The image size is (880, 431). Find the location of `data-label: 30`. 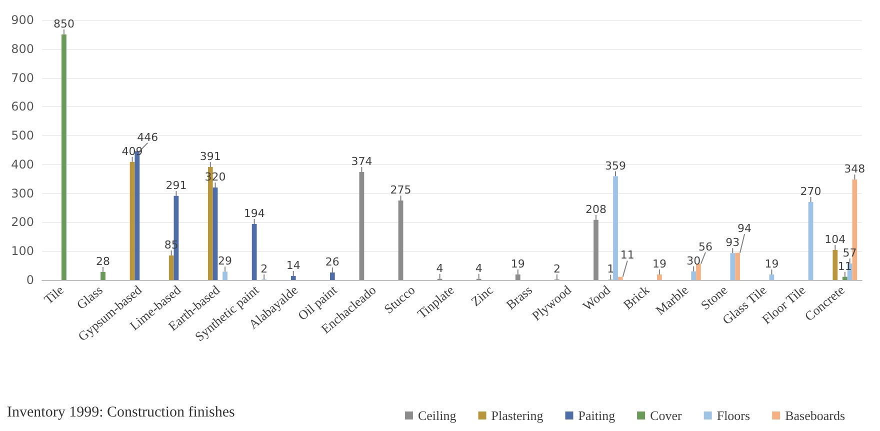

data-label: 30 is located at coordinates (693, 261).